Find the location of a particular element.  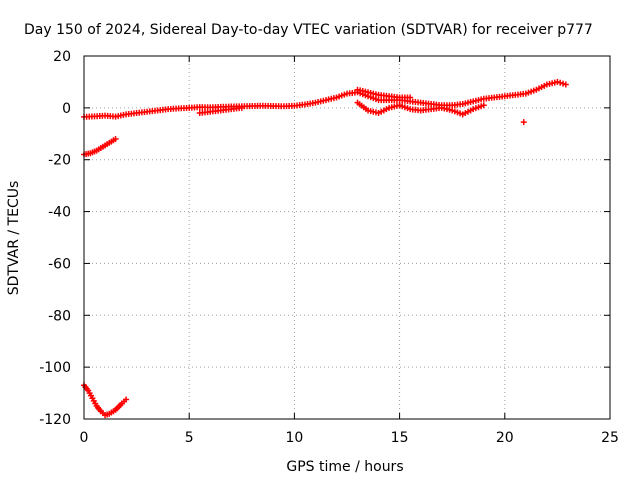

y-tick-label: -80 is located at coordinates (59, 316).